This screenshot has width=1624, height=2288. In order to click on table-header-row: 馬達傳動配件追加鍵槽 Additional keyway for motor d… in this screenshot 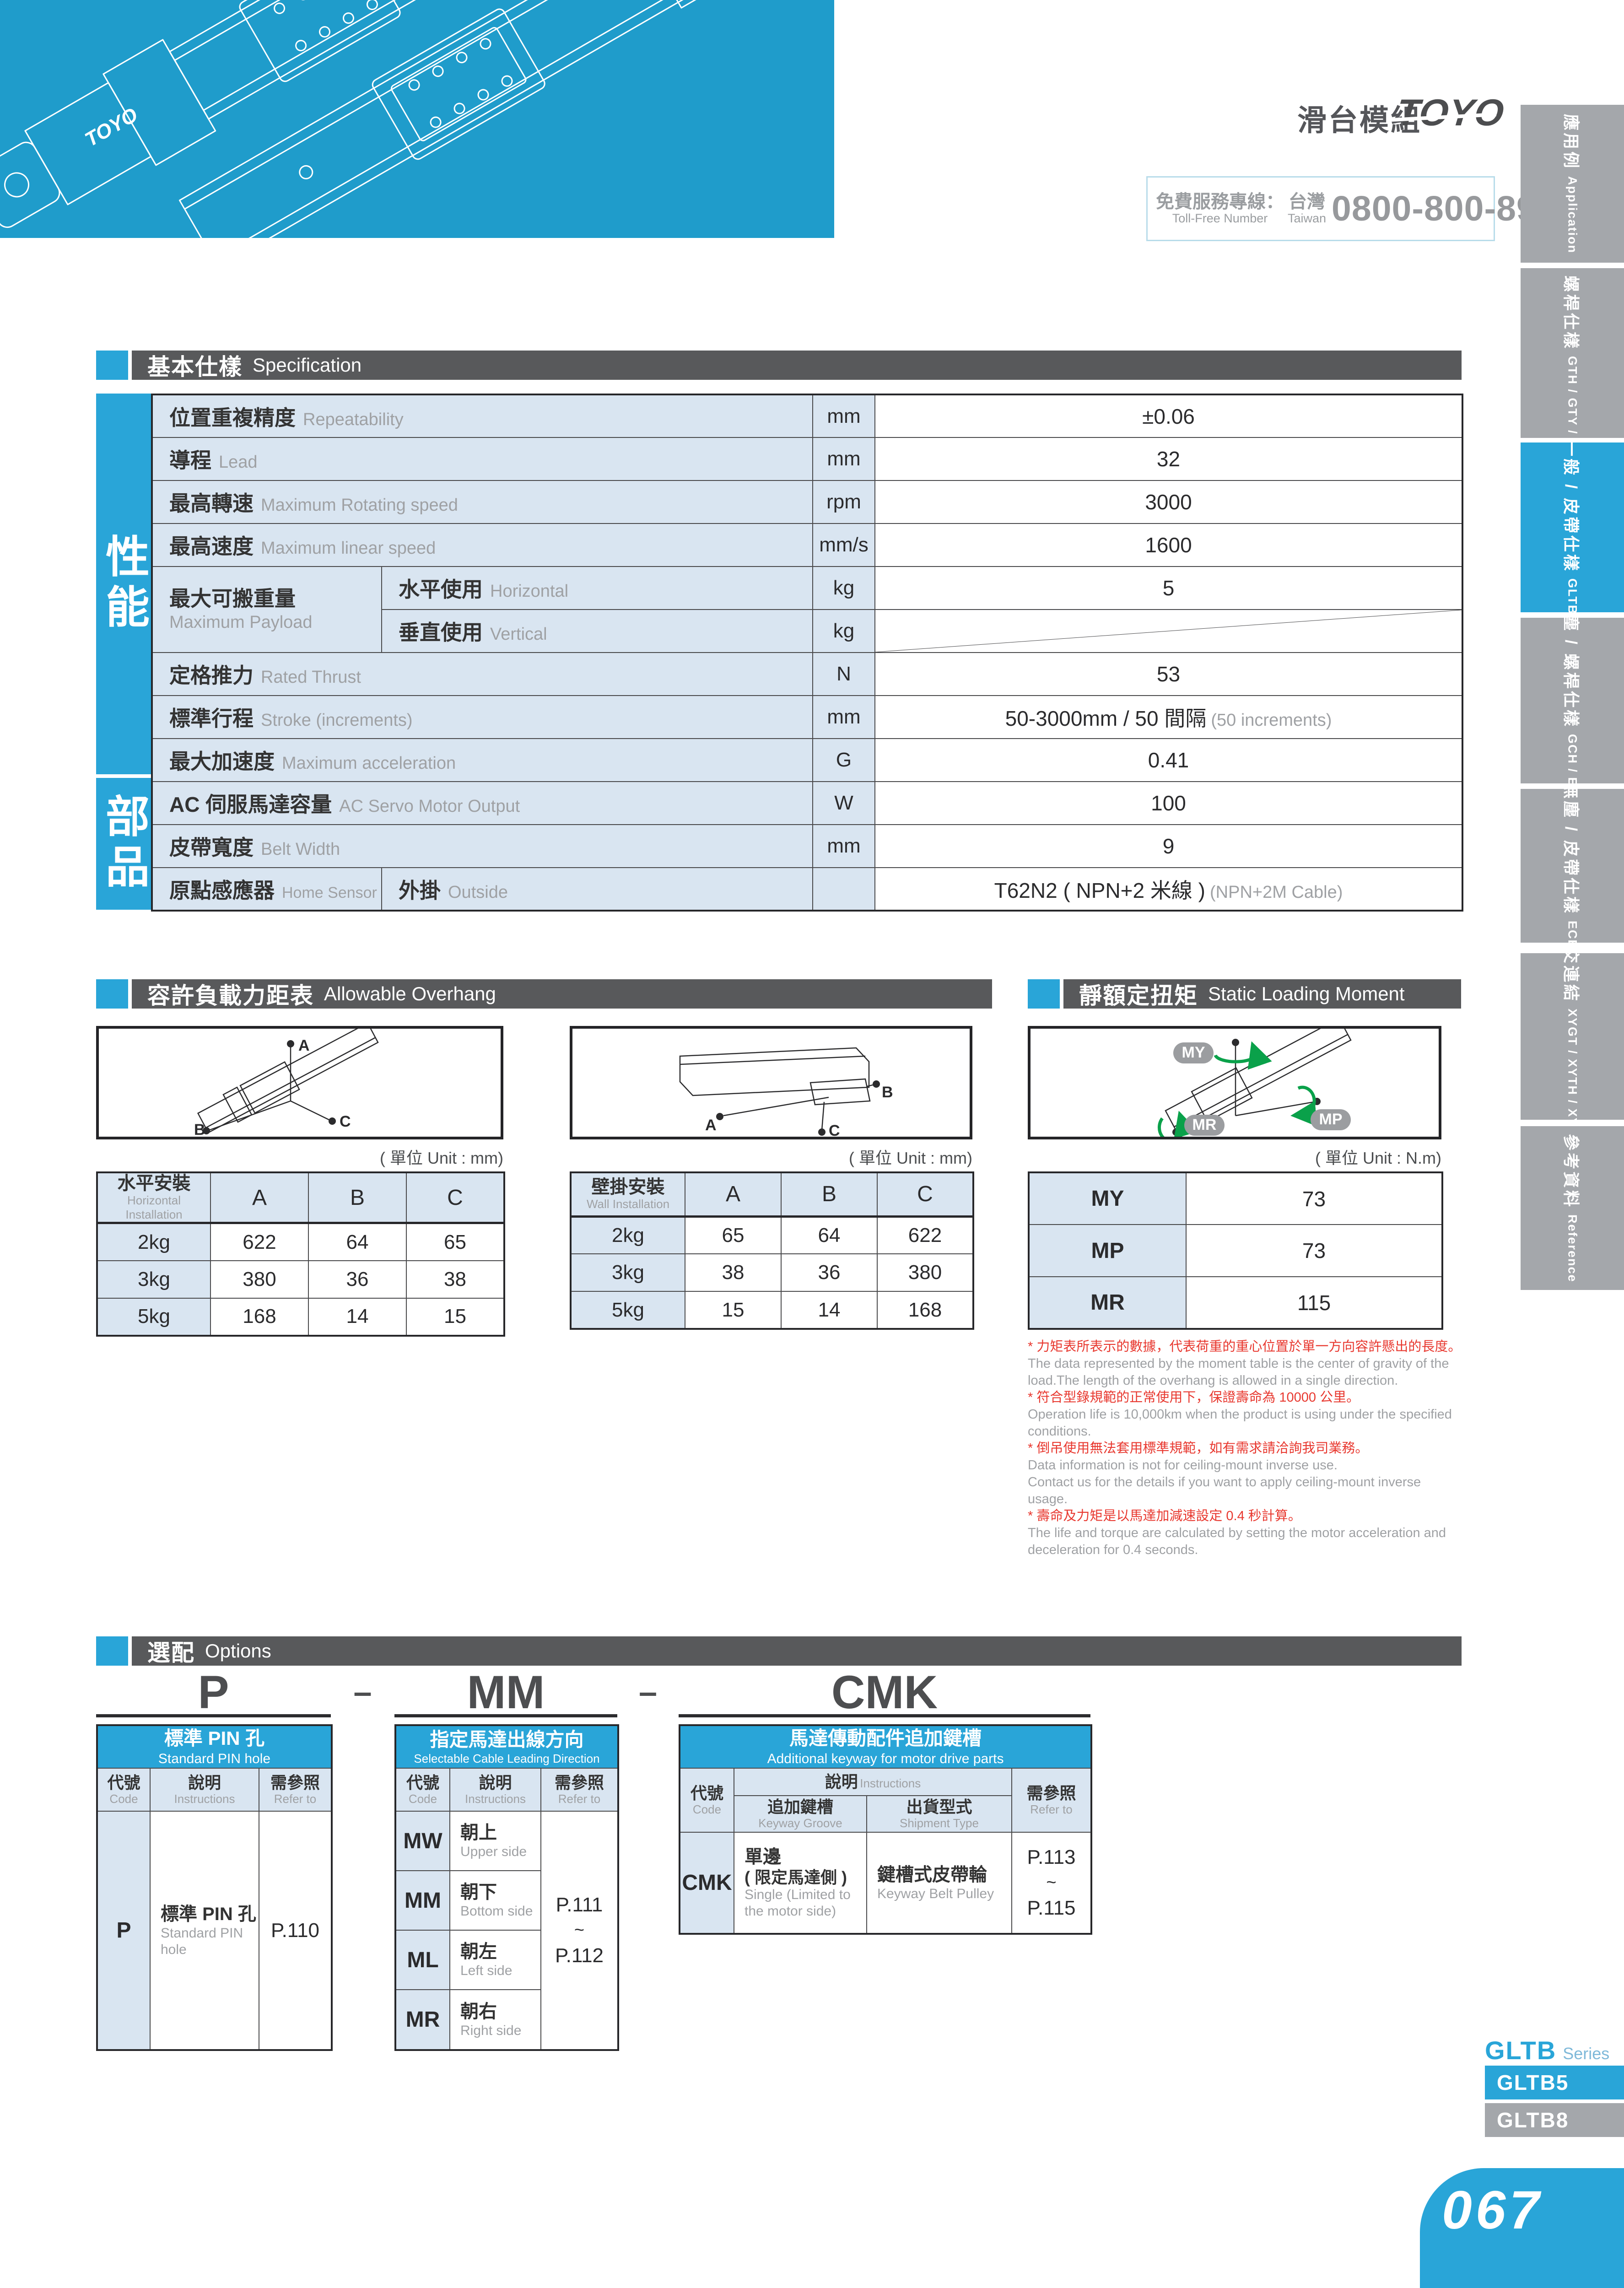, I will do `click(885, 1747)`.